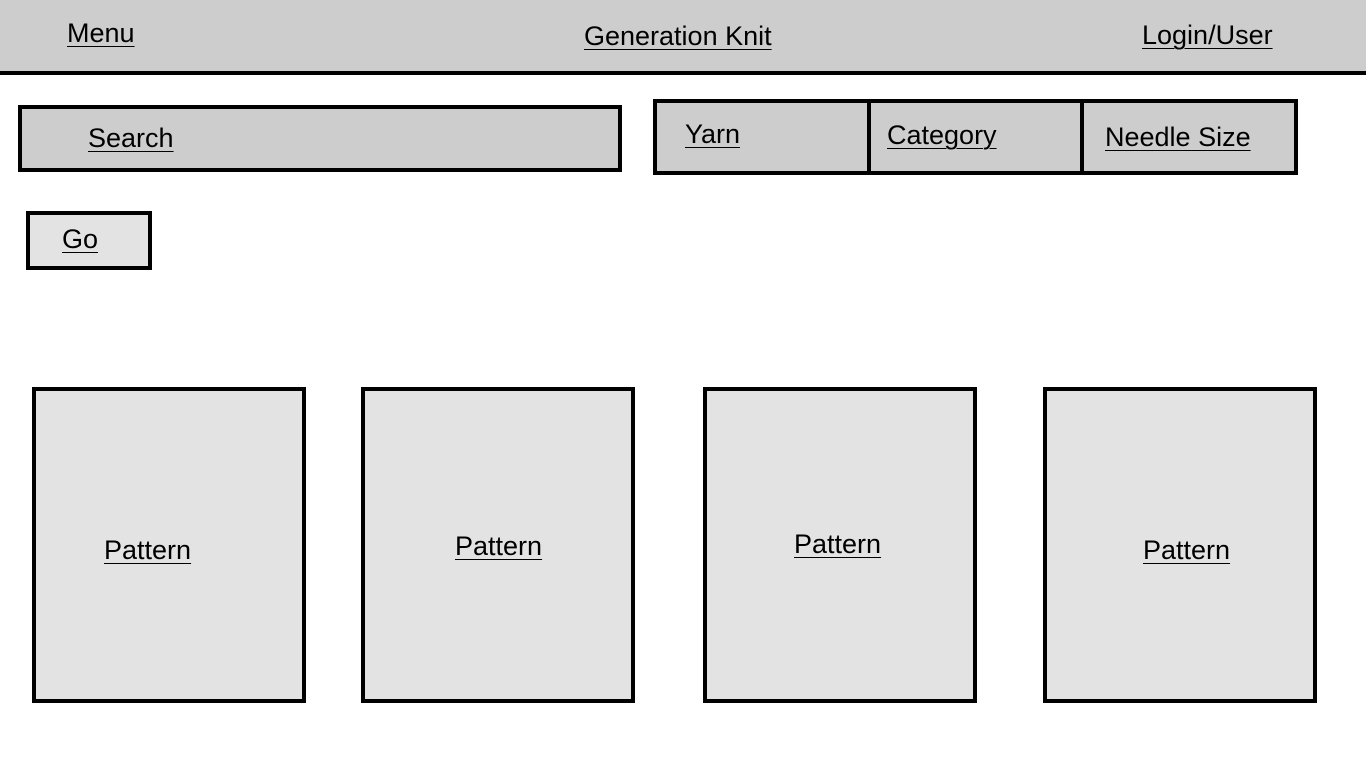  I want to click on filter-needle-size-label: Needle Size, so click(1178, 137).